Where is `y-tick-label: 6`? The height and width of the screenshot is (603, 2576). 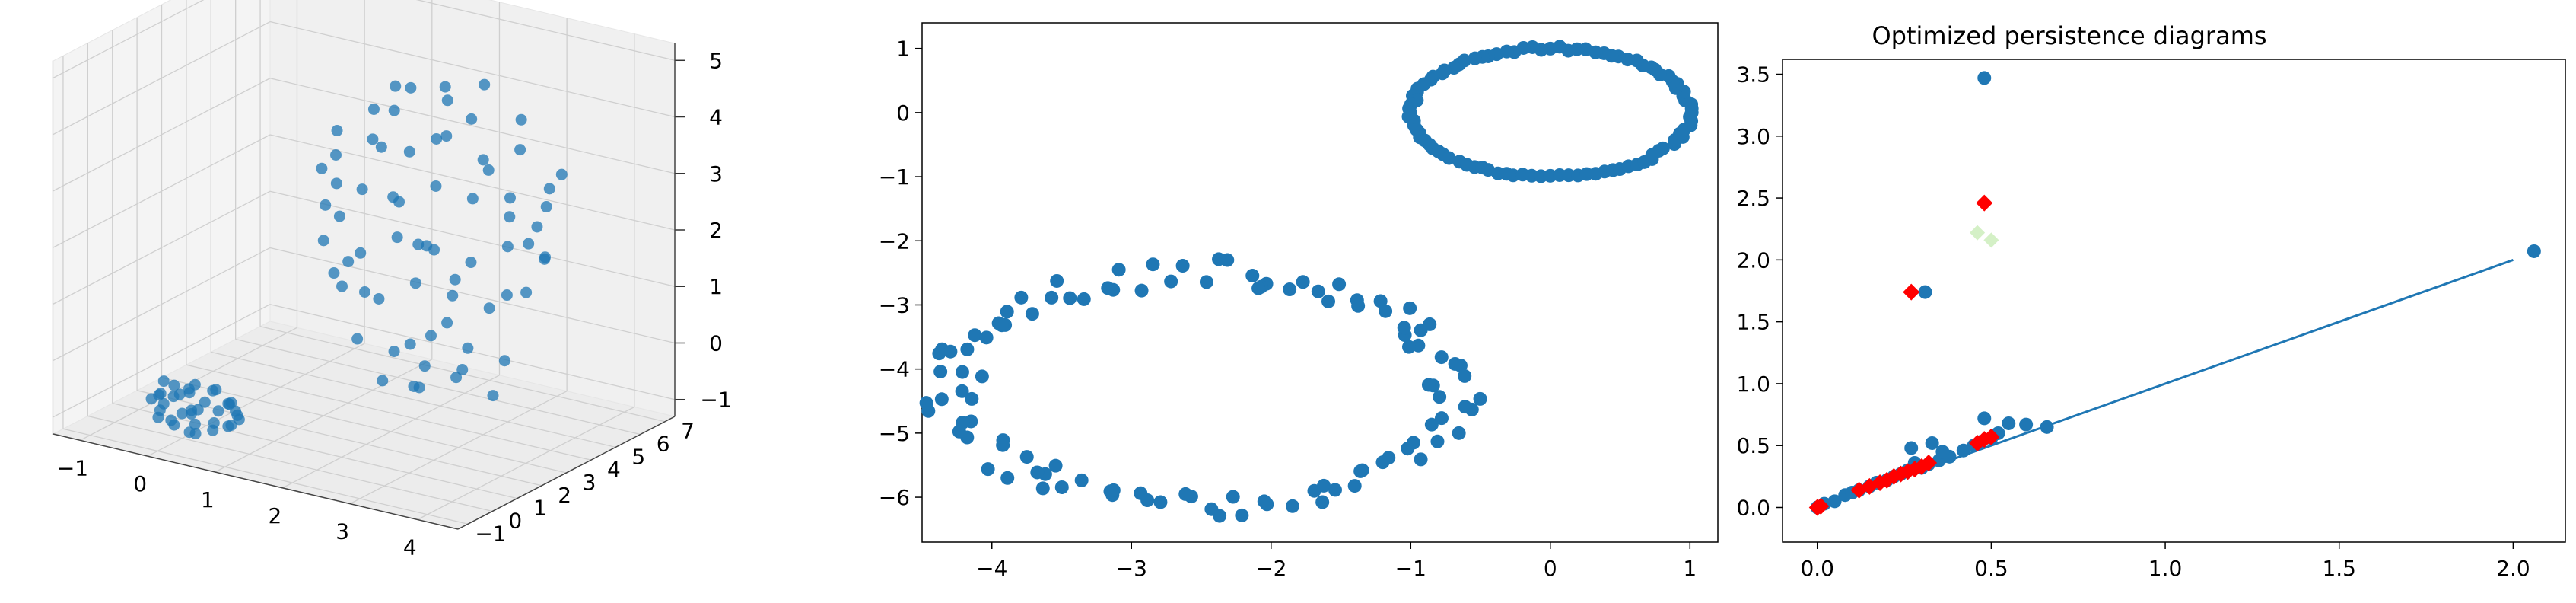 y-tick-label: 6 is located at coordinates (663, 444).